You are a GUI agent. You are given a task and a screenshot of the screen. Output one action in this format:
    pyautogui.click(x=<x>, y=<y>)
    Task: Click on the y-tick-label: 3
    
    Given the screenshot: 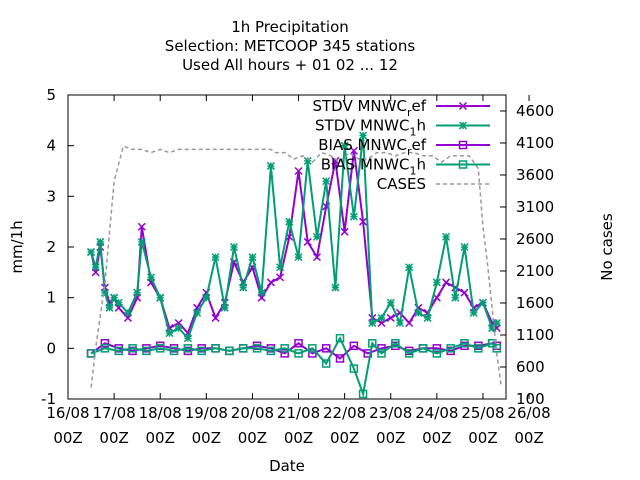 What is the action you would take?
    pyautogui.click(x=51, y=196)
    